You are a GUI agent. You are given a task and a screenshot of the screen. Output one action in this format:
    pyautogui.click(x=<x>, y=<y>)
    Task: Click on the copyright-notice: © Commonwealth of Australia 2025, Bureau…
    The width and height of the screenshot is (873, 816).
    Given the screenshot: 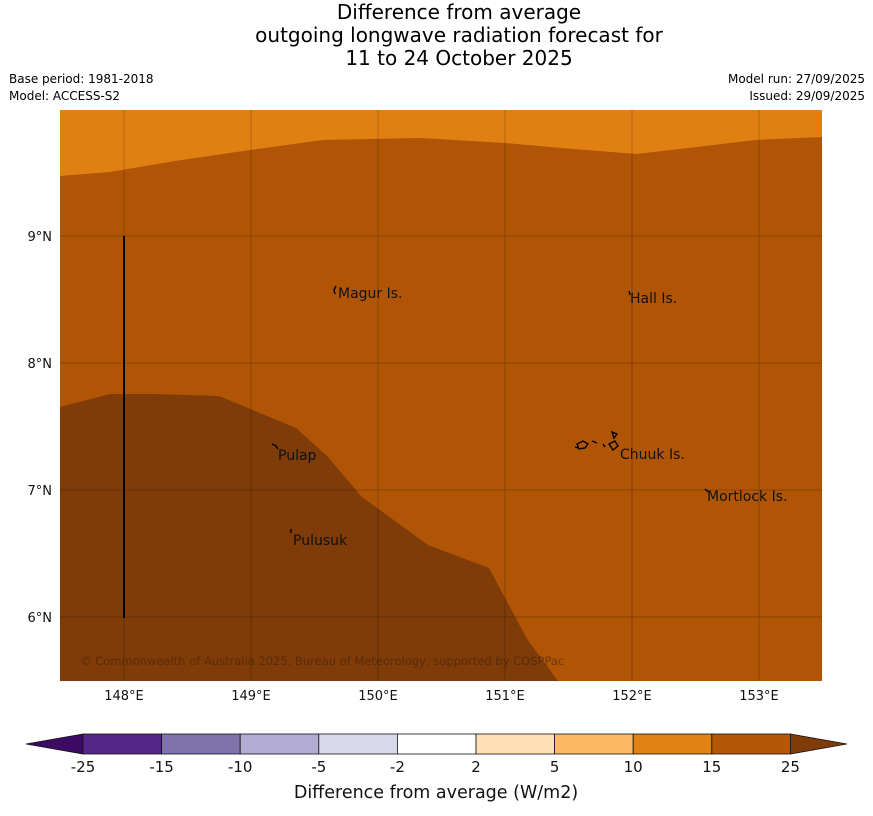 What is the action you would take?
    pyautogui.click(x=322, y=661)
    